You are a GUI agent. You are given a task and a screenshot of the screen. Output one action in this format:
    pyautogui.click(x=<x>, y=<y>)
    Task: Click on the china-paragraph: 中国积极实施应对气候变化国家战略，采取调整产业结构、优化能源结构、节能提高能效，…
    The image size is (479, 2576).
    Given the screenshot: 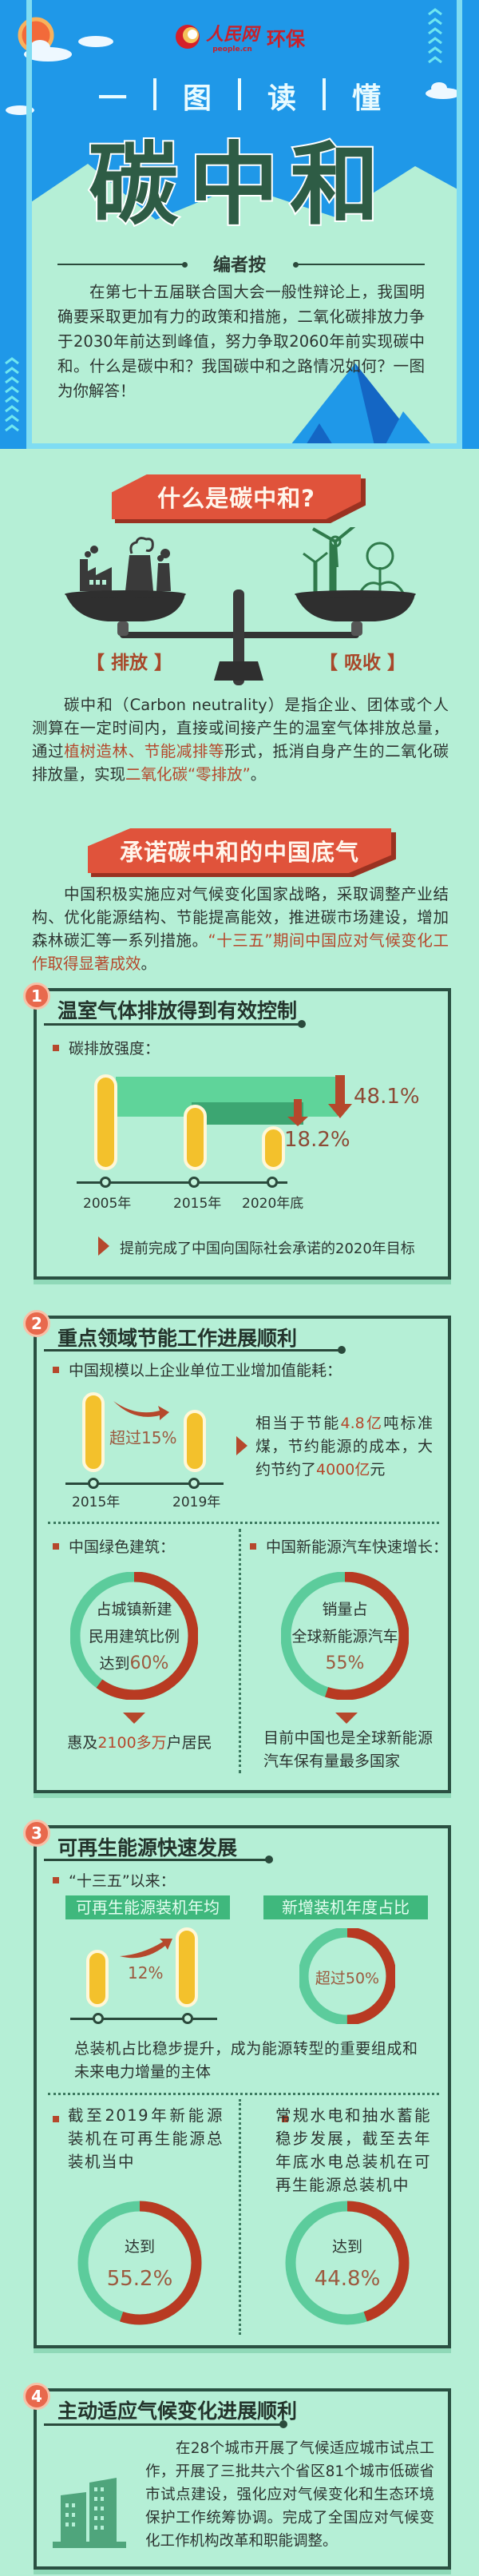 What is the action you would take?
    pyautogui.click(x=240, y=929)
    